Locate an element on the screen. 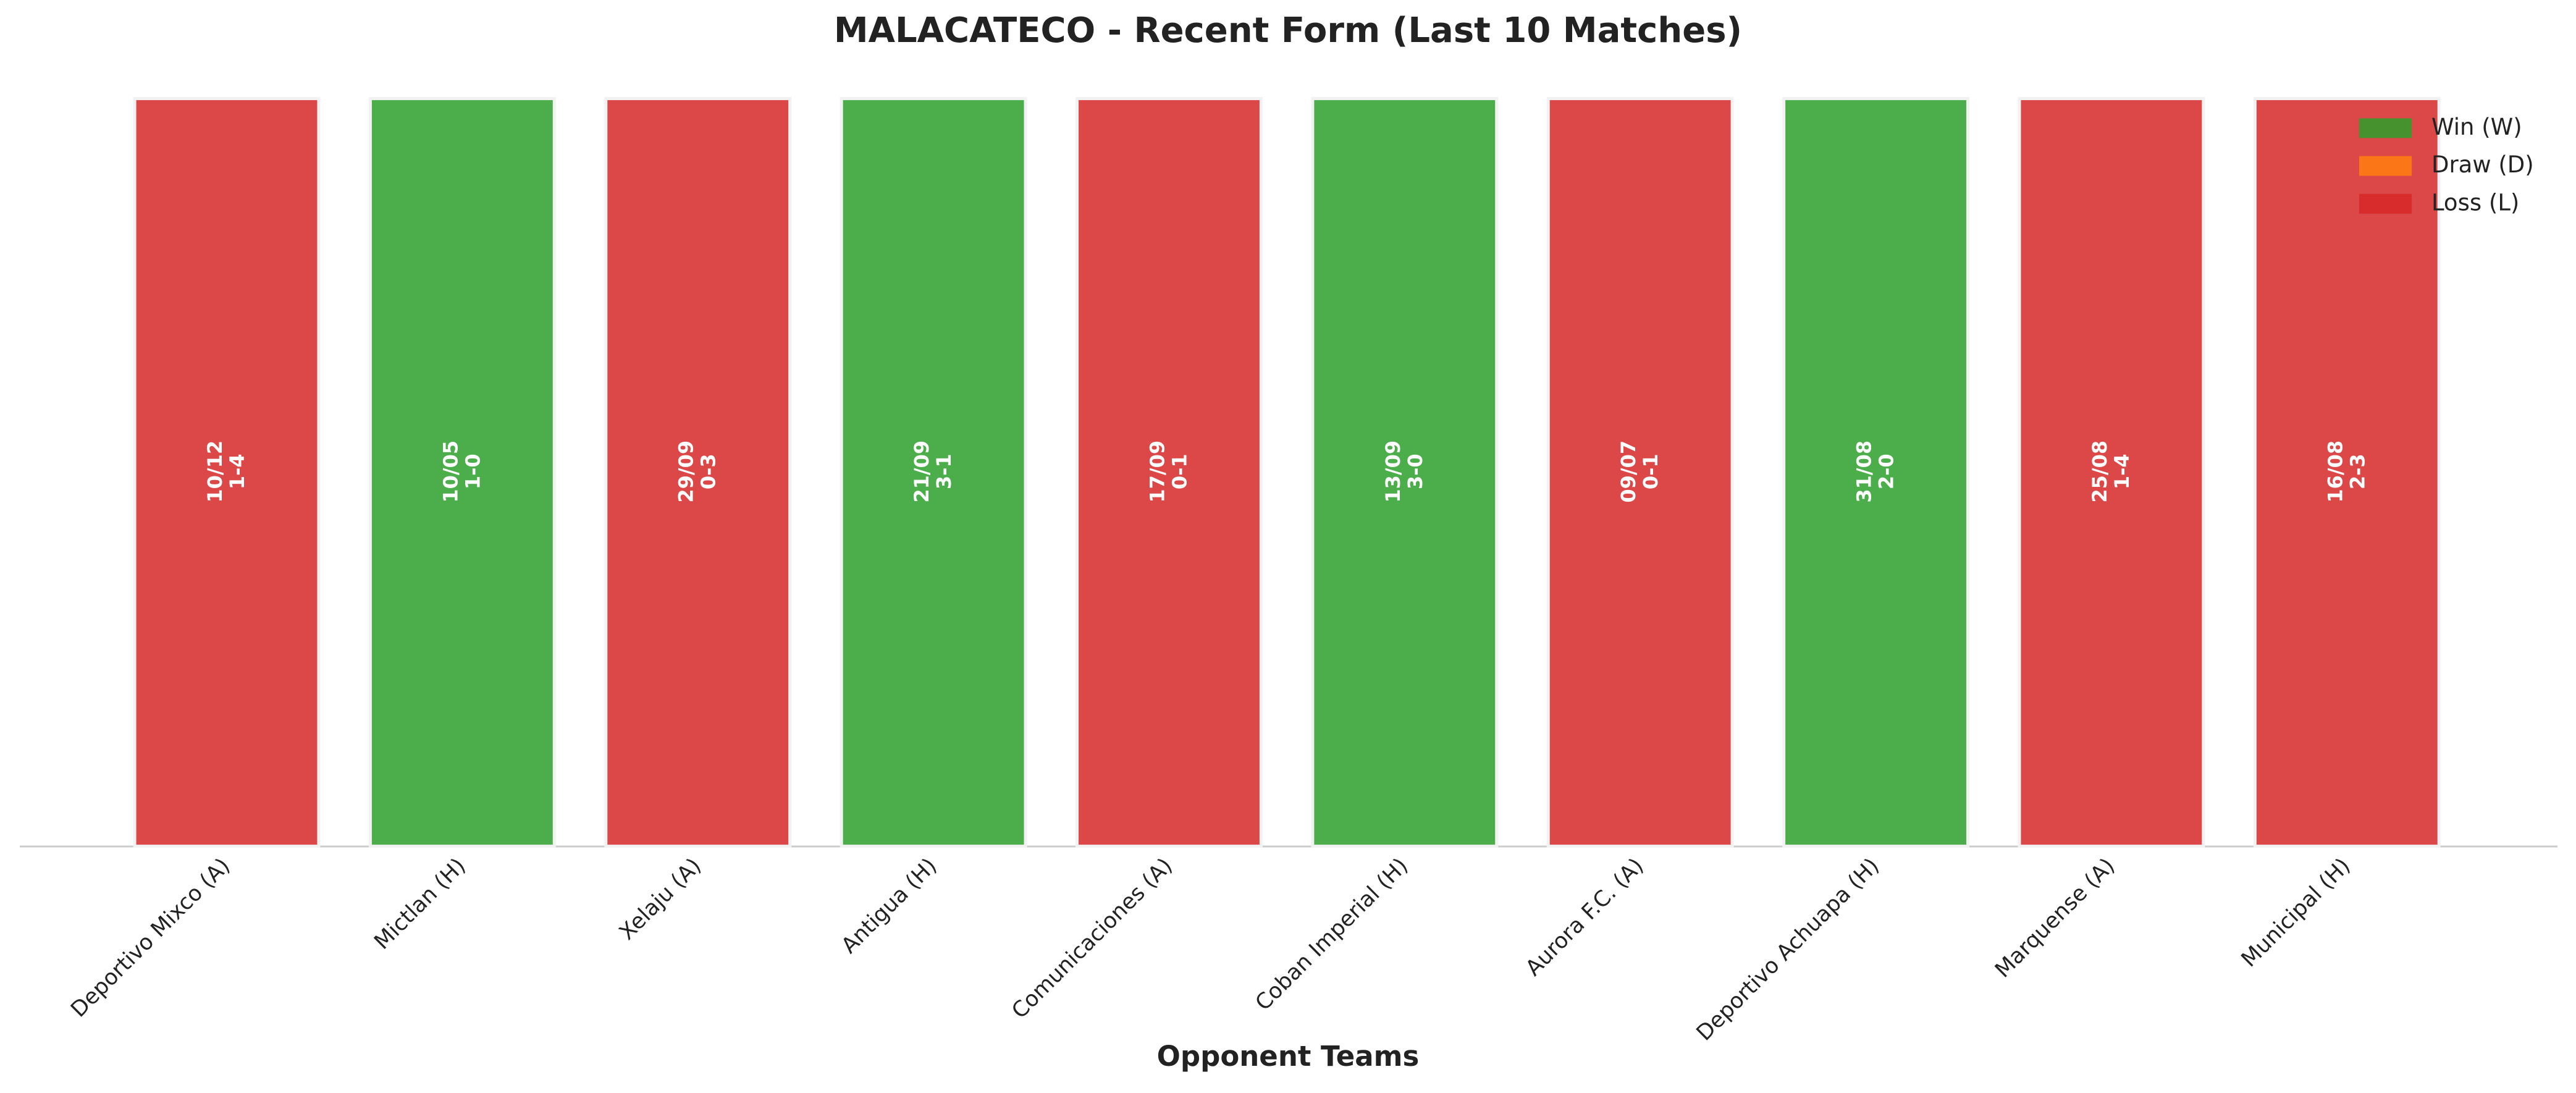 This screenshot has width=2576, height=1093. match-date: 09/07 is located at coordinates (1628, 472).